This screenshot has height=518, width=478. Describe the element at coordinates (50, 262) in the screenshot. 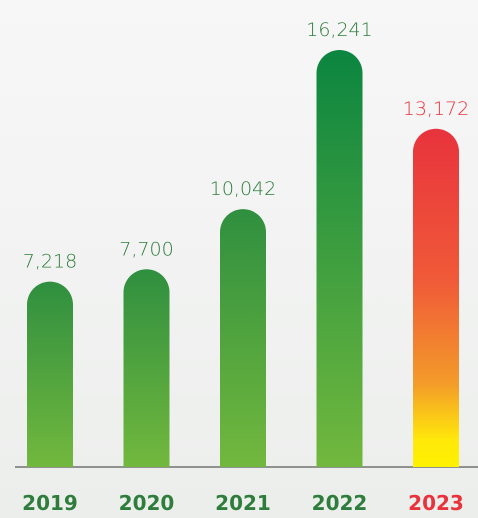

I see `value-label: 7,218` at that location.